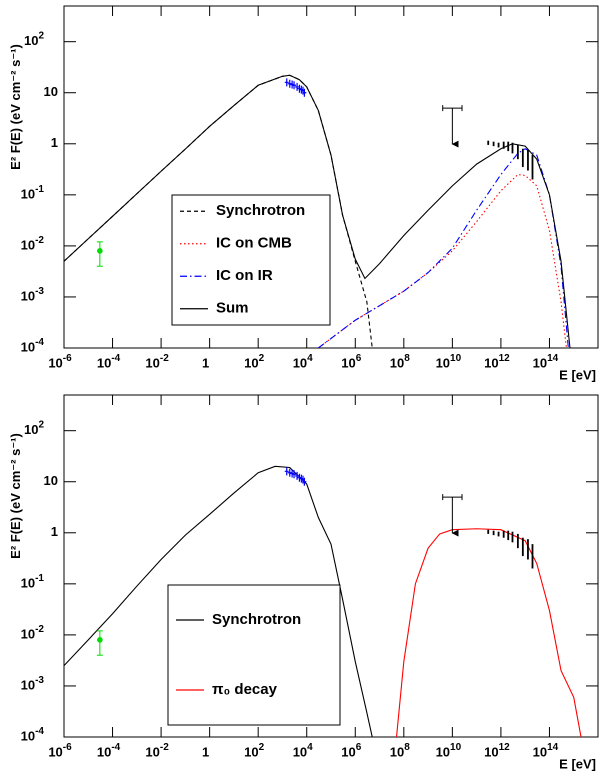 The width and height of the screenshot is (600, 780). I want to click on legend-label: Sum, so click(232, 308).